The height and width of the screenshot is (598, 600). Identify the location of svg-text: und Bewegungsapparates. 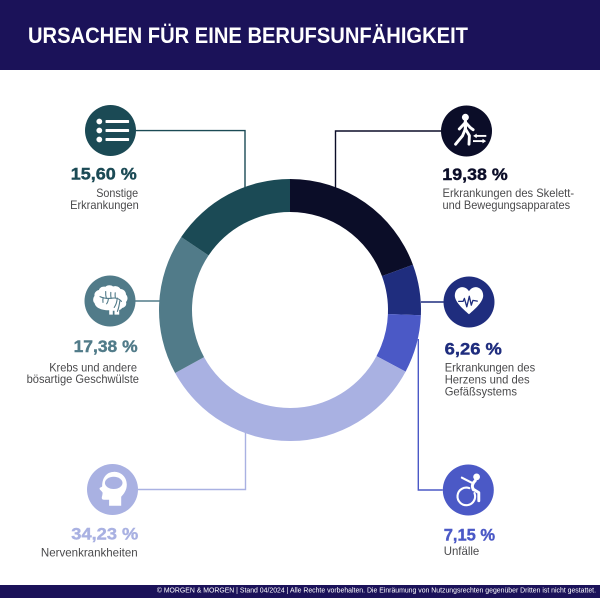
(507, 205).